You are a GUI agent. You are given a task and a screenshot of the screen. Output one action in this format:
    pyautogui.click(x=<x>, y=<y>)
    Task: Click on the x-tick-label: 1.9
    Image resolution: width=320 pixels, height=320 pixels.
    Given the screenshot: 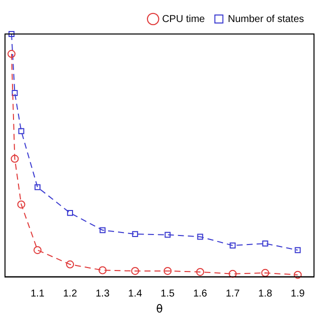 What is the action you would take?
    pyautogui.click(x=298, y=294)
    